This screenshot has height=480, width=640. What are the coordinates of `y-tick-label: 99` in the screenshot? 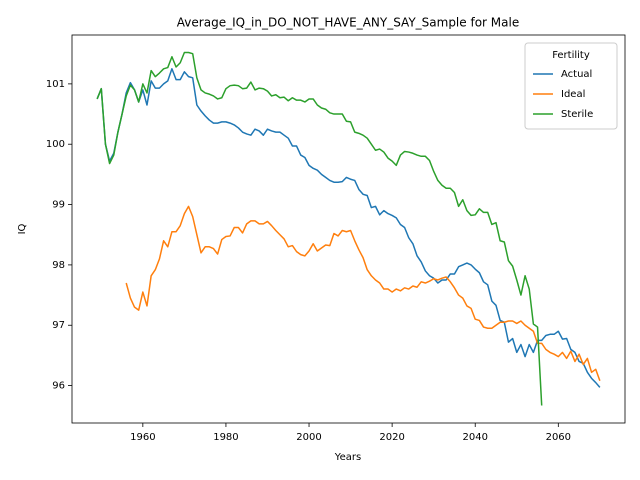 It's located at (58, 205).